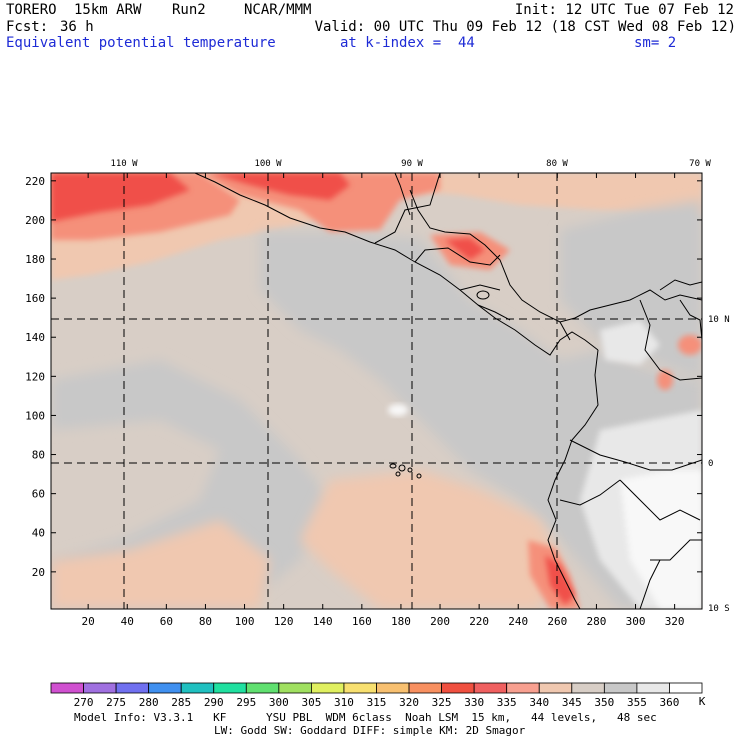 This screenshot has height=740, width=740. I want to click on x-tick-label: 20, so click(88, 621).